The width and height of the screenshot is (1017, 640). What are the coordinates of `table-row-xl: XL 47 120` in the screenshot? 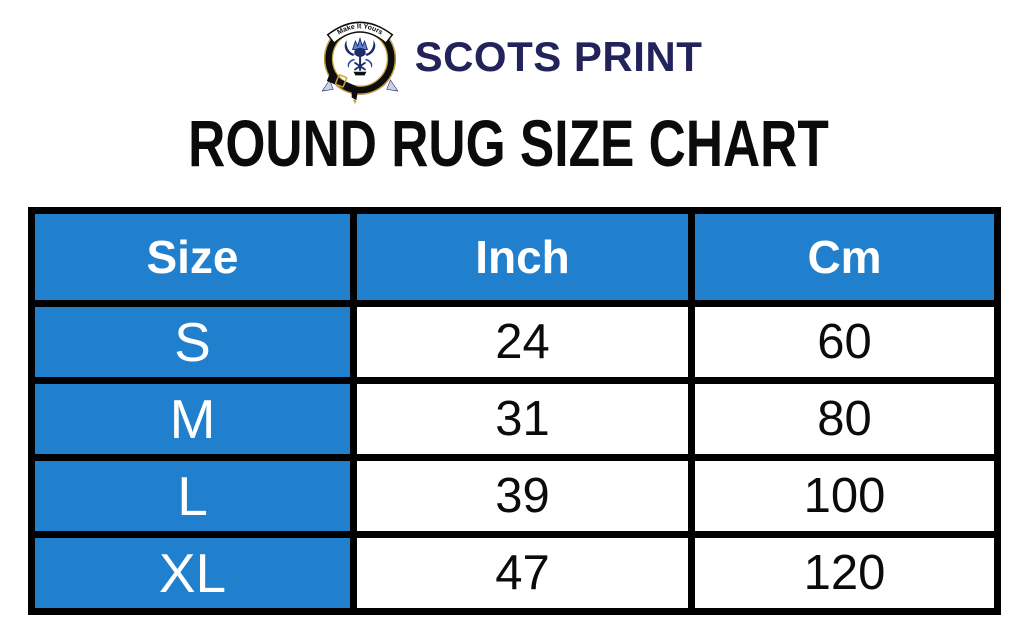 It's located at (514, 573).